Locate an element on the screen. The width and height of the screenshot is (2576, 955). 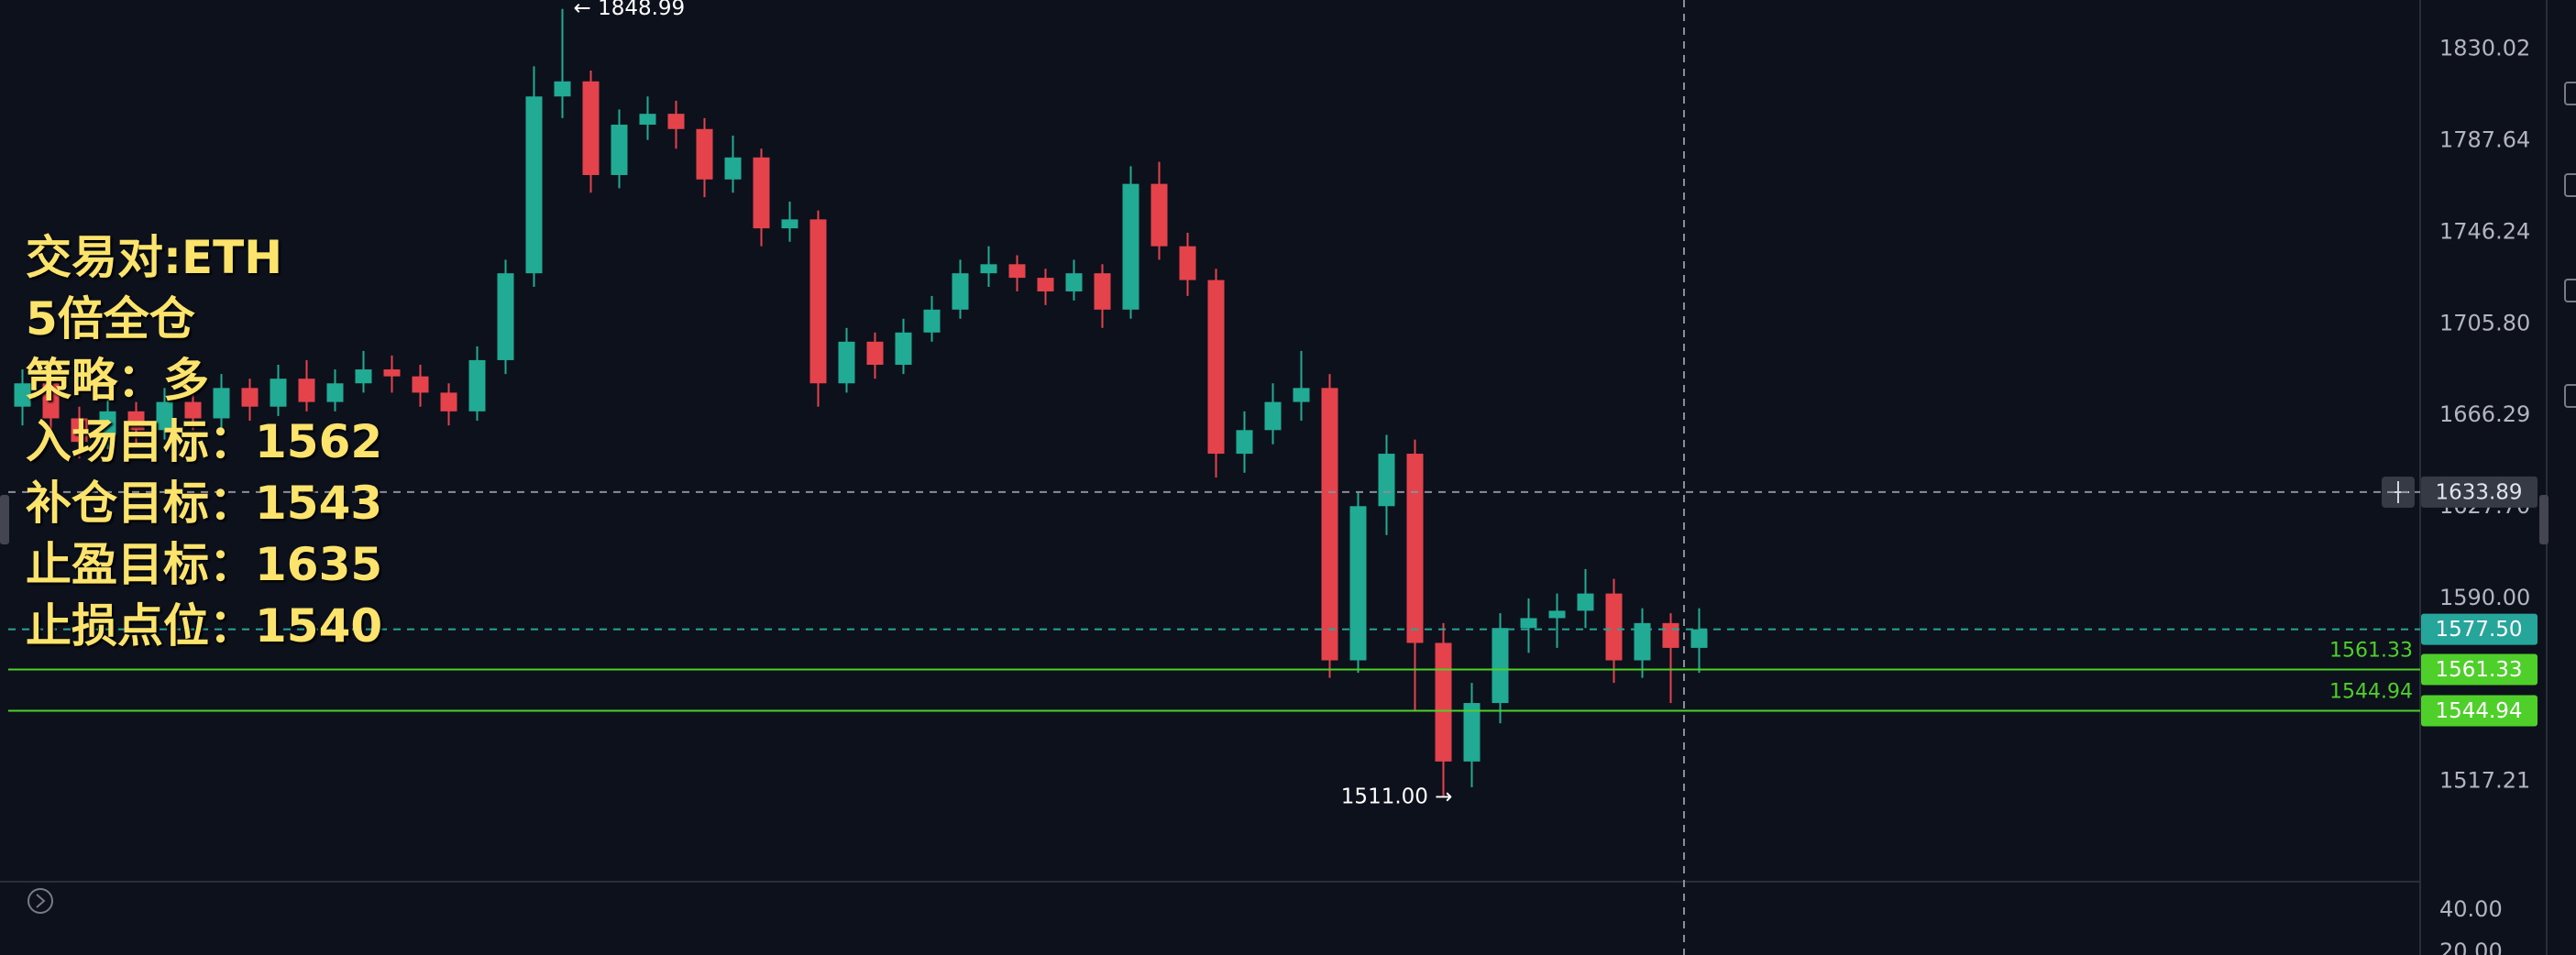
overlay-line: 交易对:ETH is located at coordinates (154, 257).